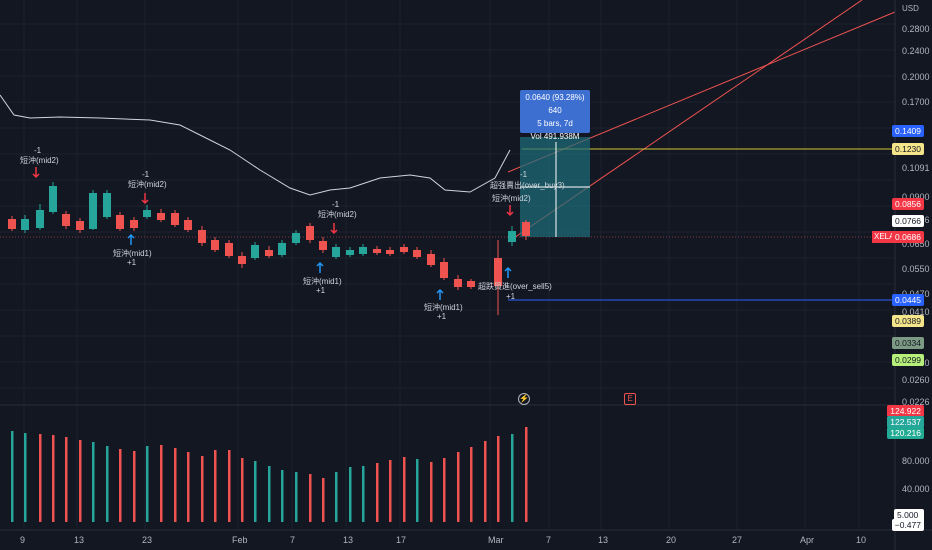 This screenshot has width=932, height=550. Describe the element at coordinates (916, 312) in the screenshot. I see `price-tick: 0.0410` at that location.